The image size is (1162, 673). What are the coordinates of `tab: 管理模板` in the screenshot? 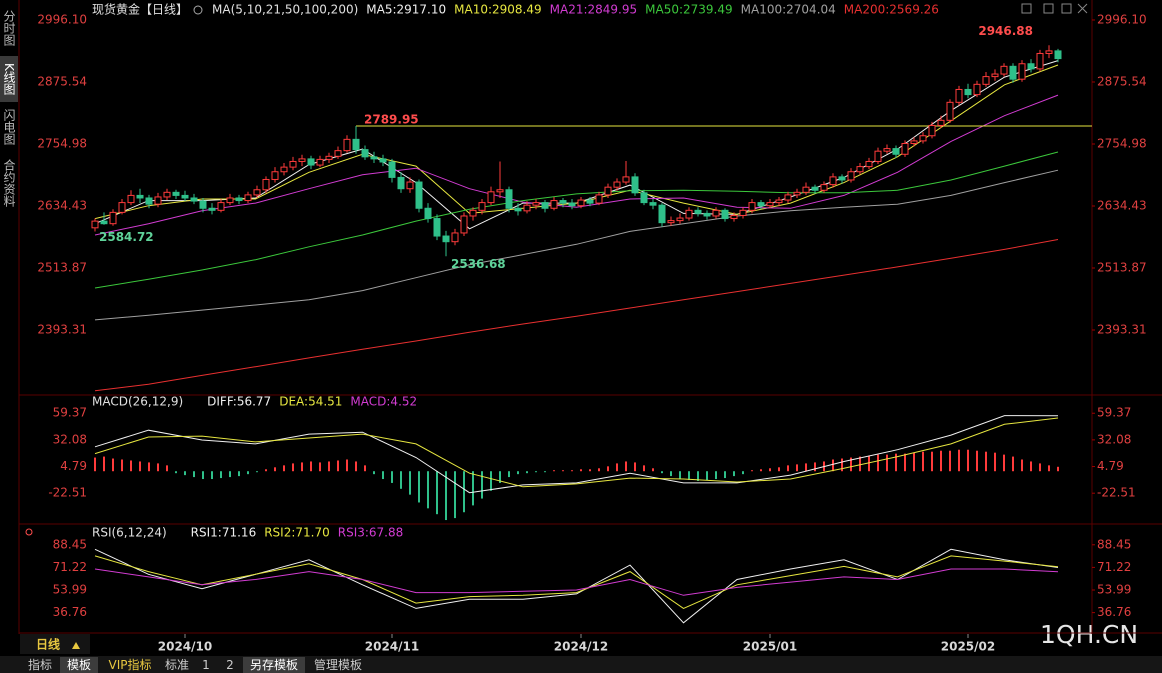 It's located at (337, 665).